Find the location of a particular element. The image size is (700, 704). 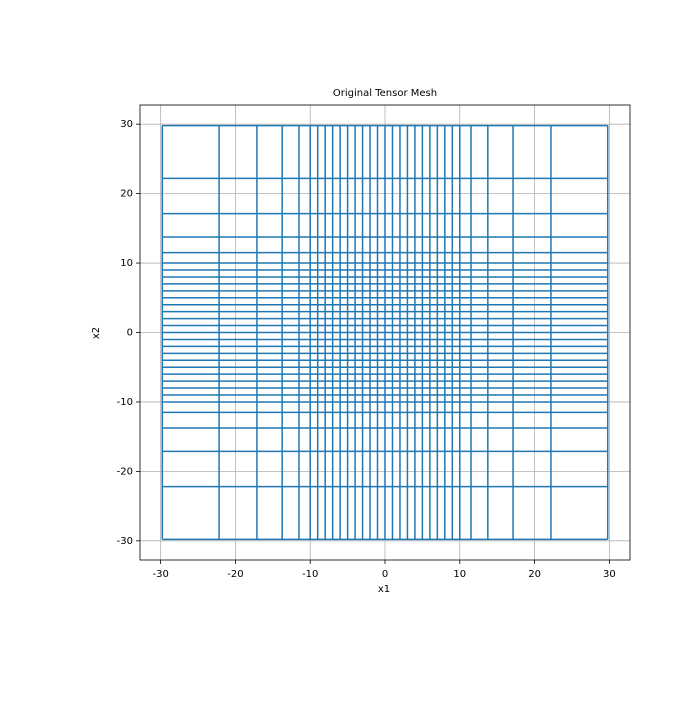

y-tick-label: 0 is located at coordinates (130, 333).